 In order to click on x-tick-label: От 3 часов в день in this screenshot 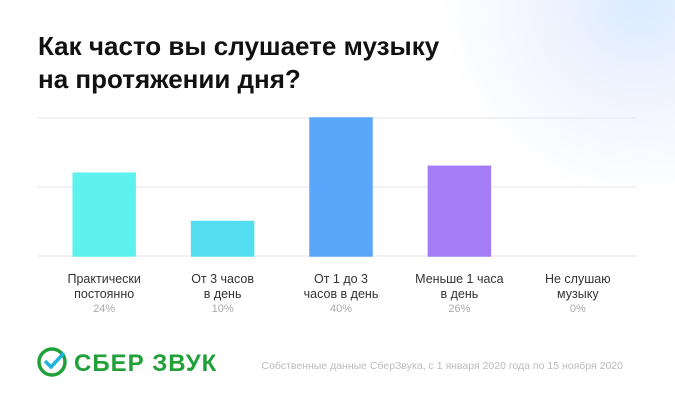, I will do `click(222, 286)`.